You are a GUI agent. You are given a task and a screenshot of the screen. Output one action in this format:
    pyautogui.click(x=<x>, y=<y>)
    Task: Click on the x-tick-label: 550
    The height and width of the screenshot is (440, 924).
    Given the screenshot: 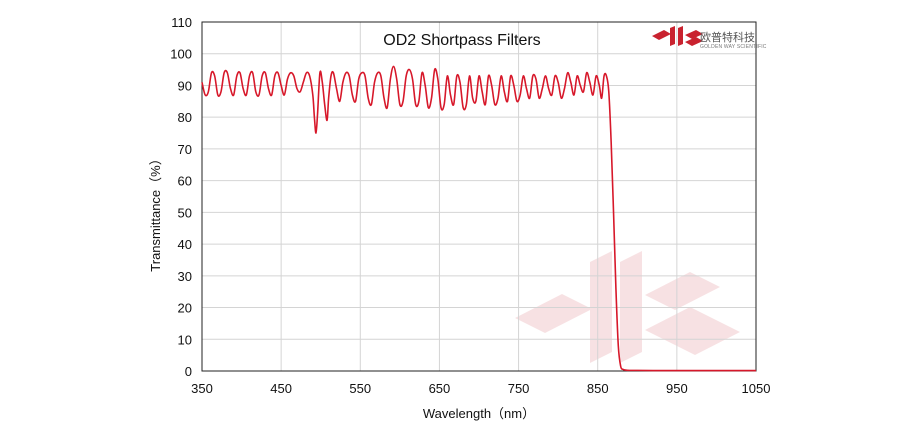 What is the action you would take?
    pyautogui.click(x=360, y=388)
    